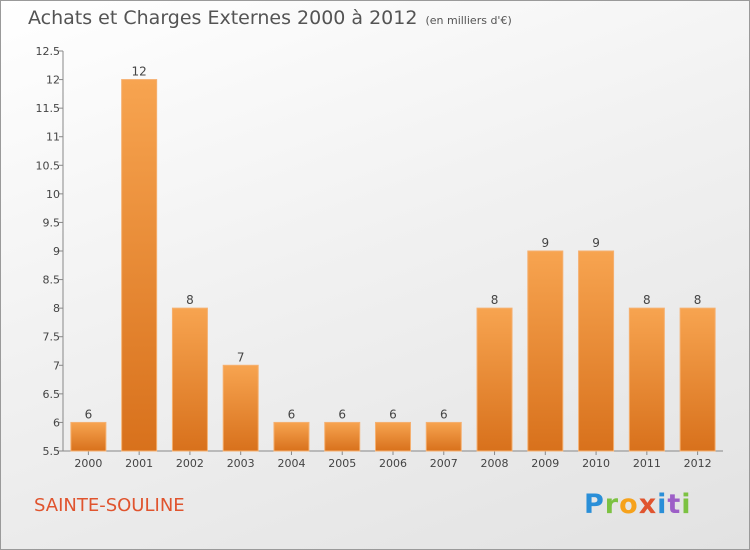 This screenshot has width=750, height=550. I want to click on bar-2003, so click(240, 408).